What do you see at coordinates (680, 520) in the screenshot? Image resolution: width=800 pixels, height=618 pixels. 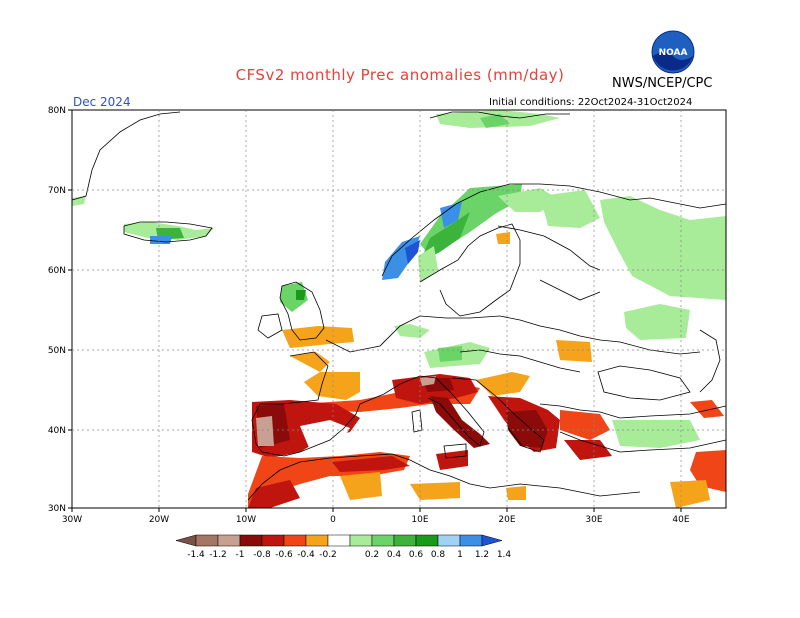 I see `lon-label: 40E` at bounding box center [680, 520].